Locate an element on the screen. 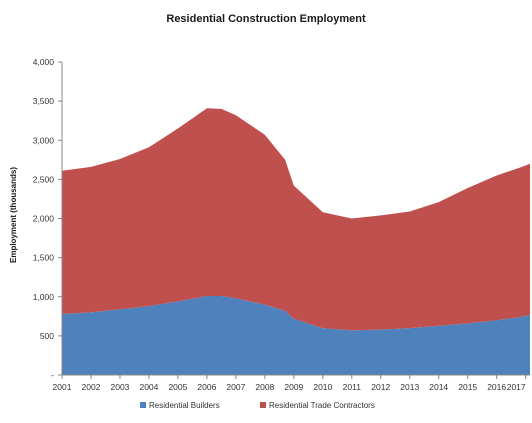  x-tick-label: 2008 is located at coordinates (264, 387).